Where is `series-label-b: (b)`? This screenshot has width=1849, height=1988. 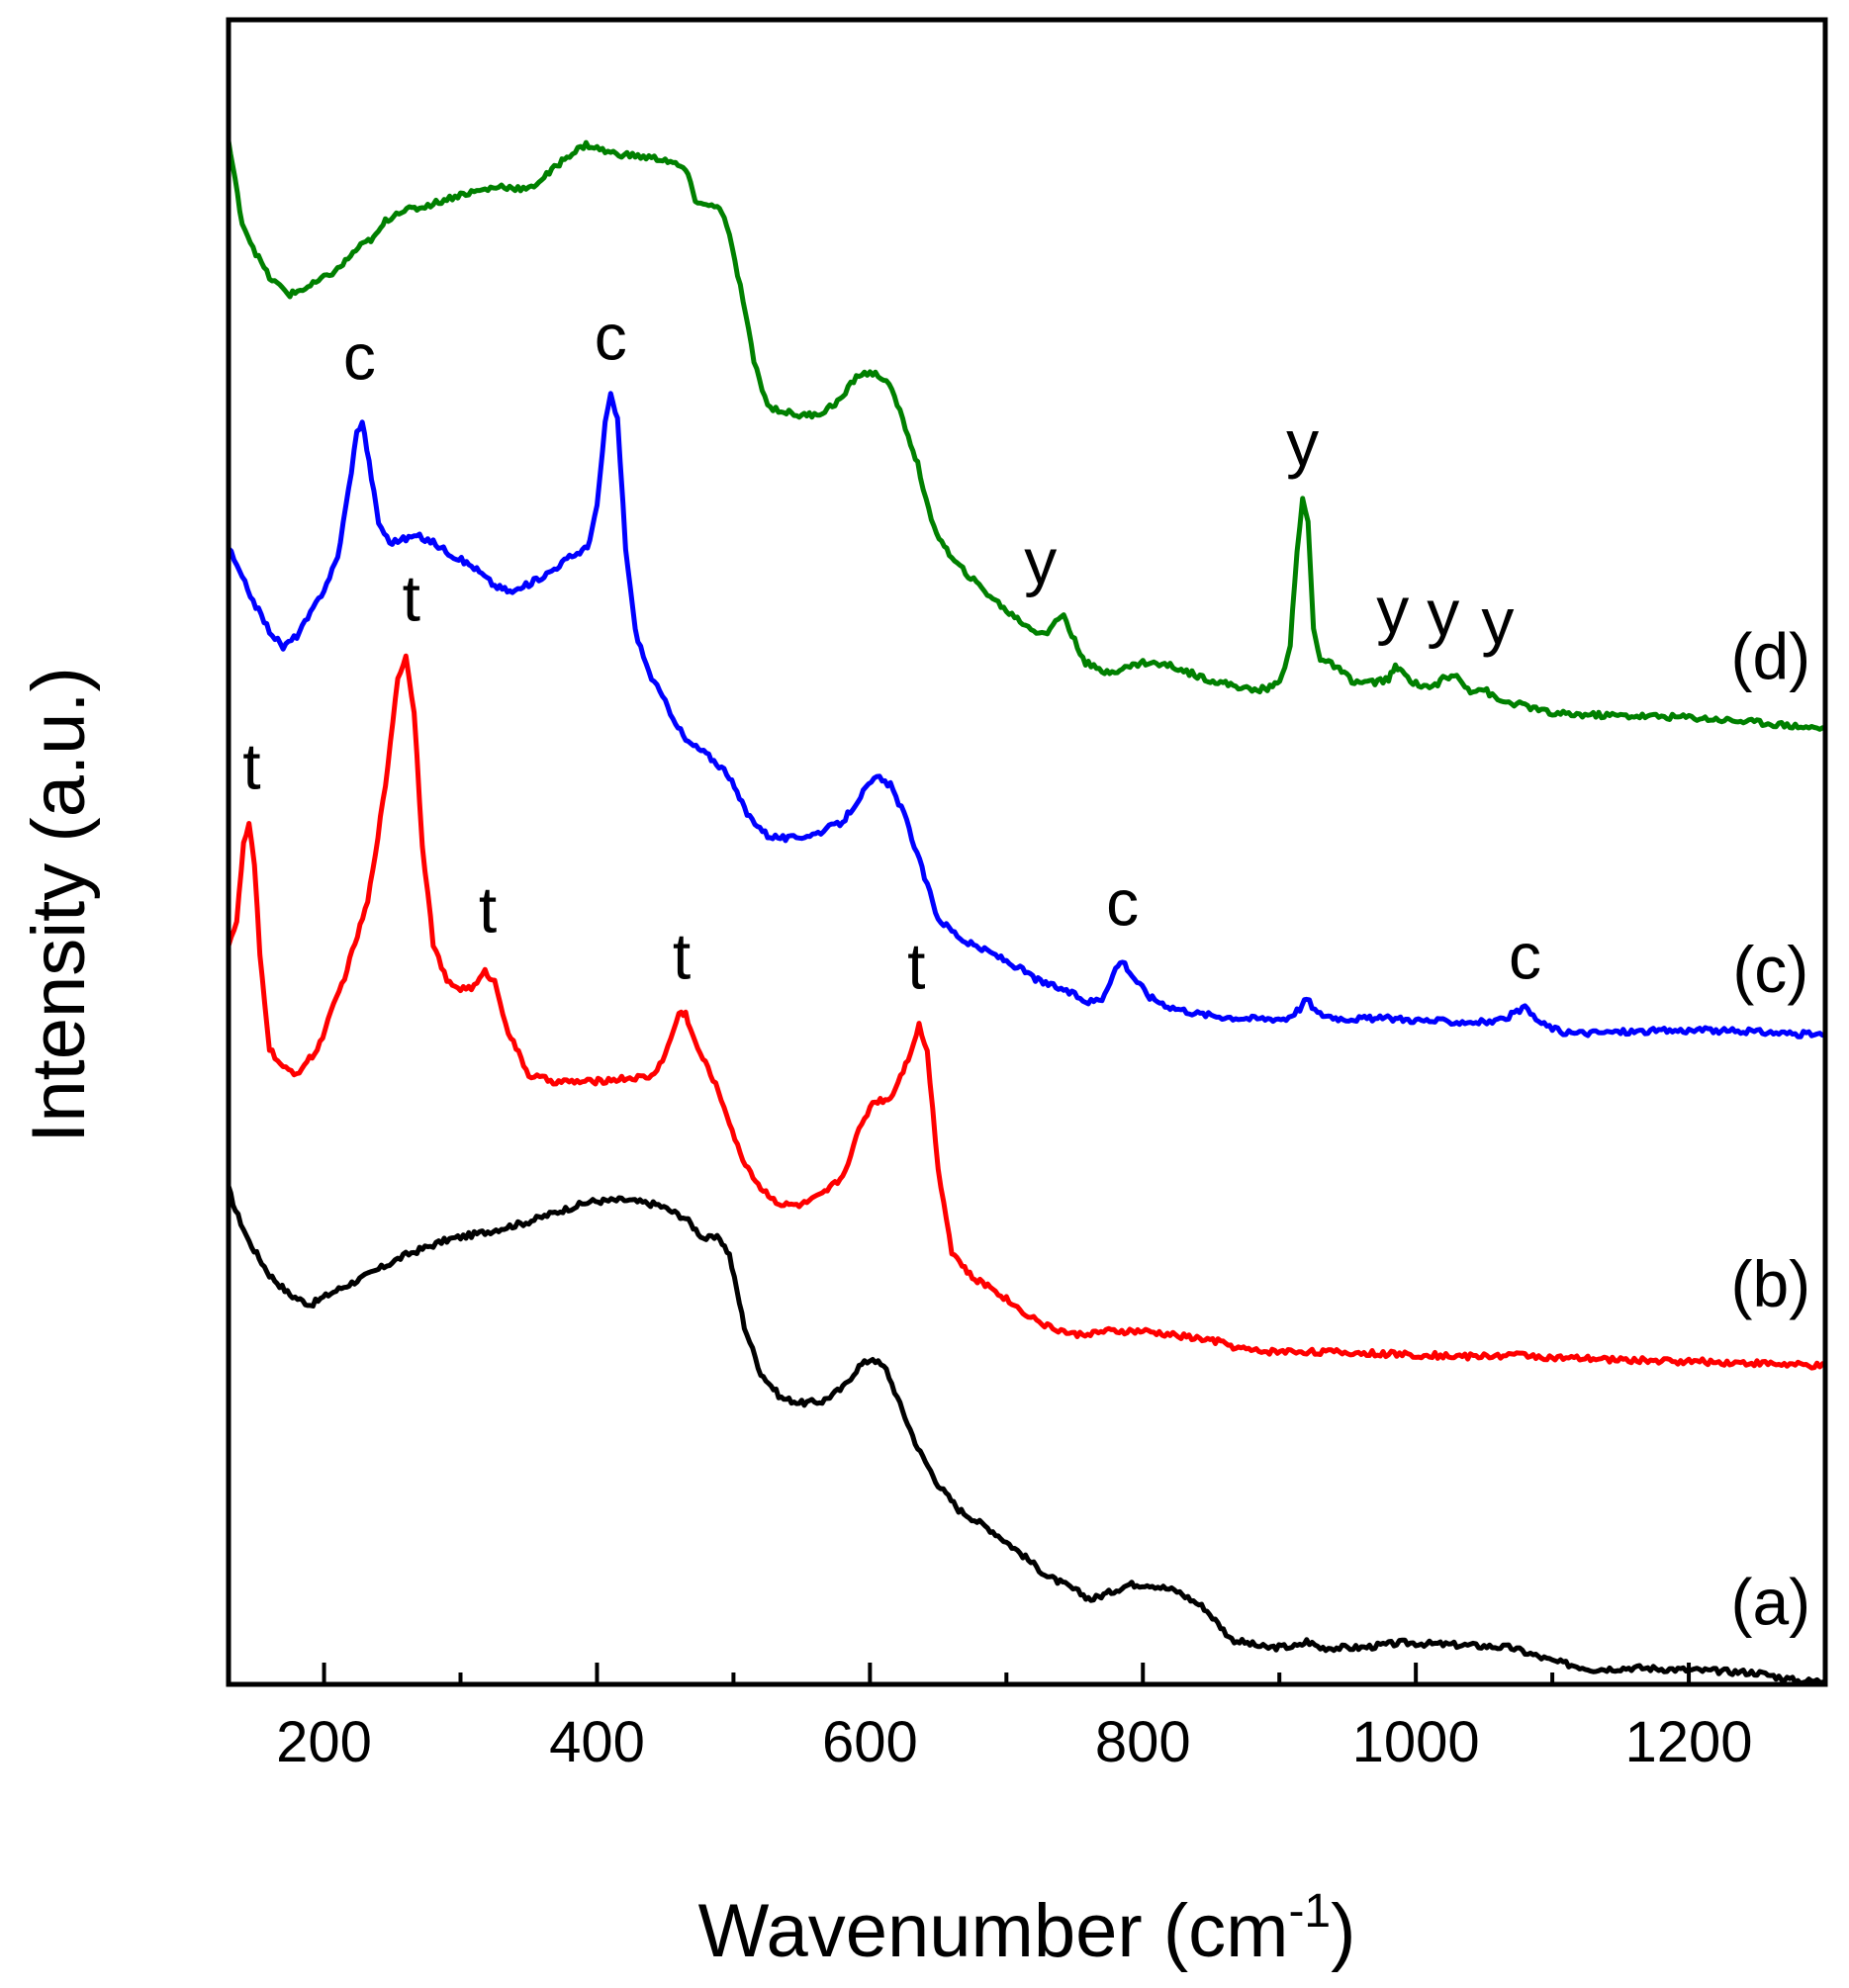
series-label-b: (b) is located at coordinates (1770, 1283).